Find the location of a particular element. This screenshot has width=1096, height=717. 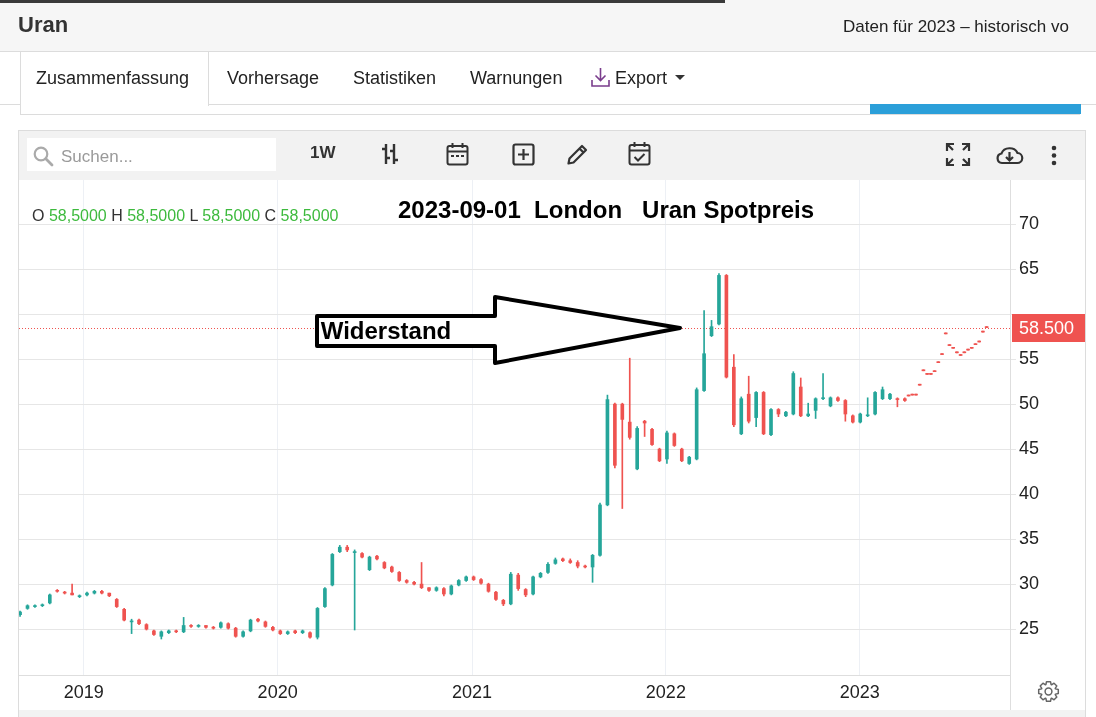

y-tick-label: 25 is located at coordinates (1029, 628).